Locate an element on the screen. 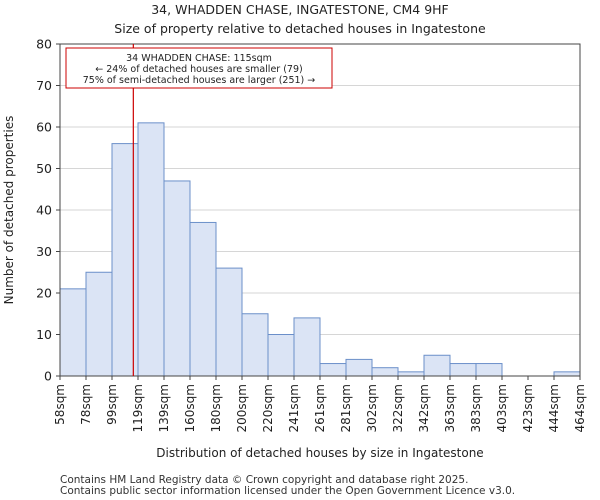 The height and width of the screenshot is (500, 600). x-tick-label: 342sqm is located at coordinates (424, 408).